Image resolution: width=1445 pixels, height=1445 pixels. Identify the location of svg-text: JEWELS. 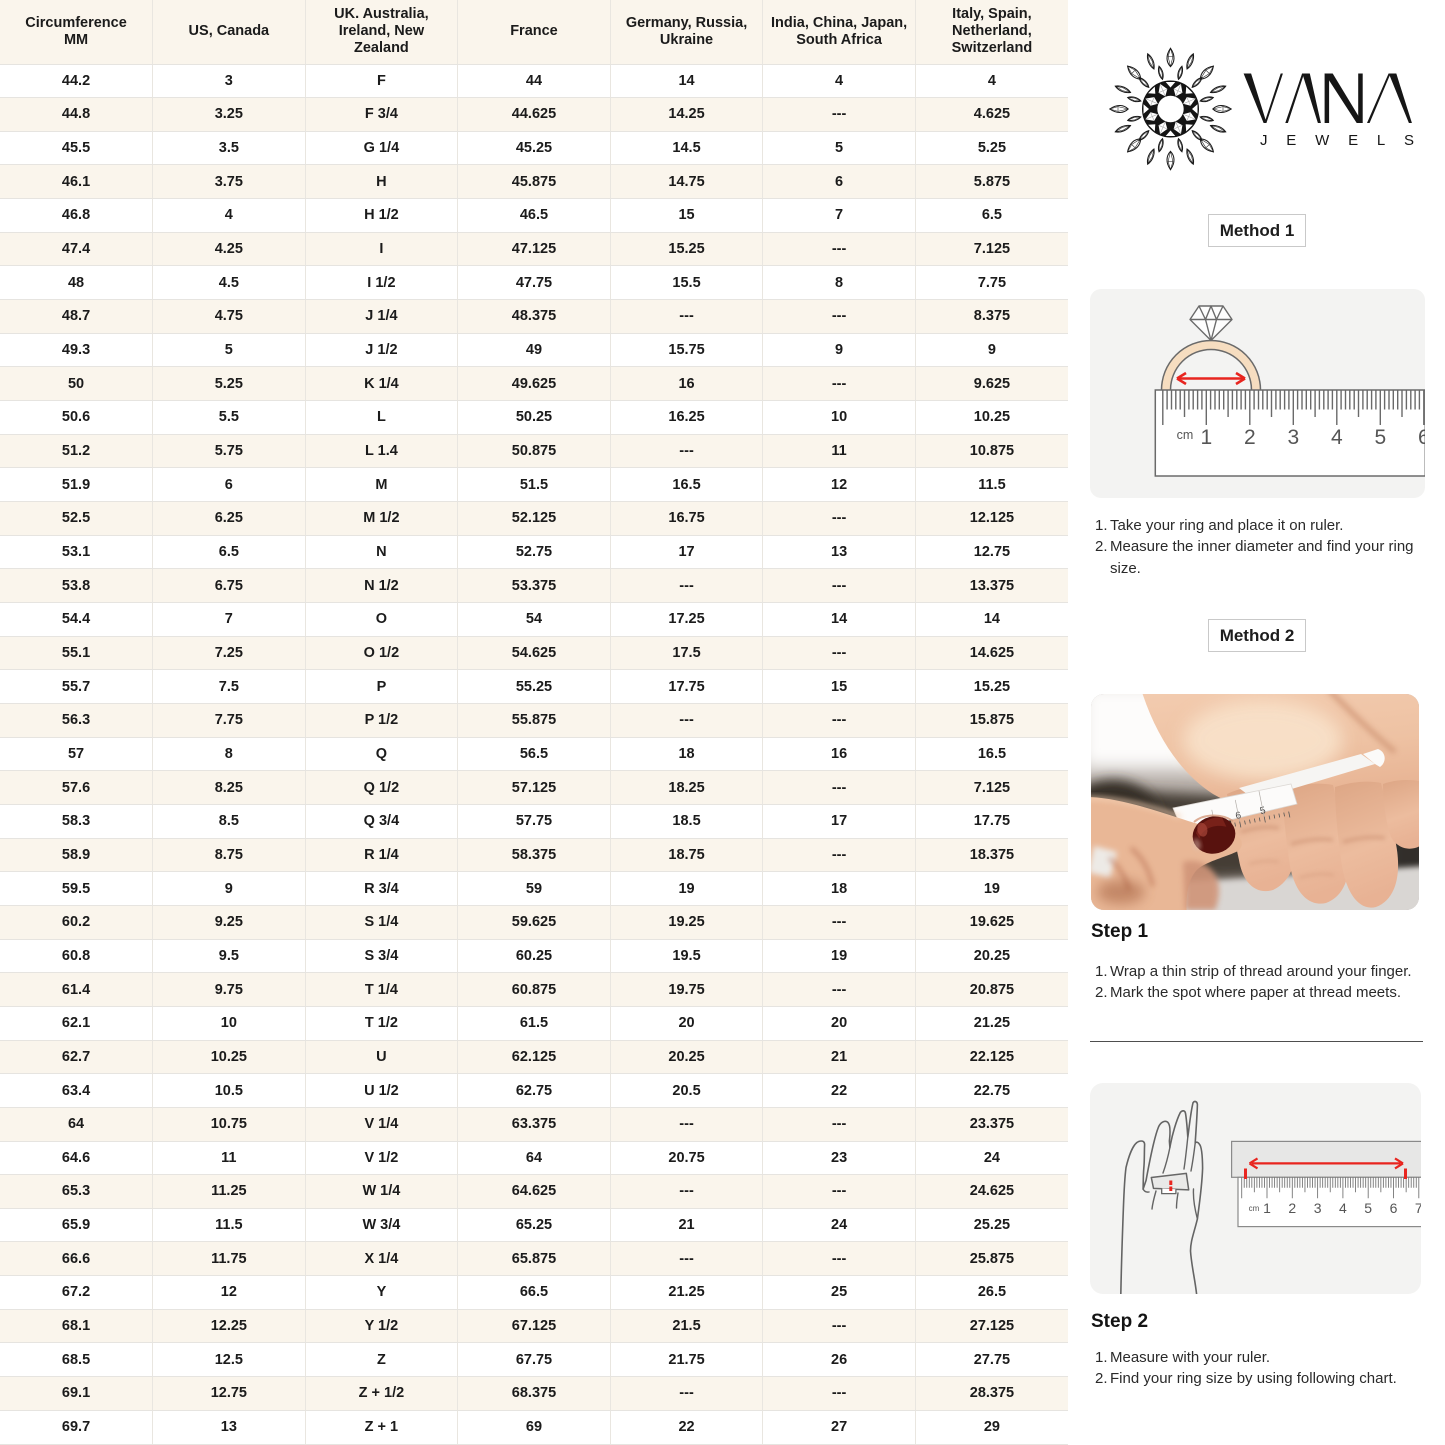
(1342, 140).